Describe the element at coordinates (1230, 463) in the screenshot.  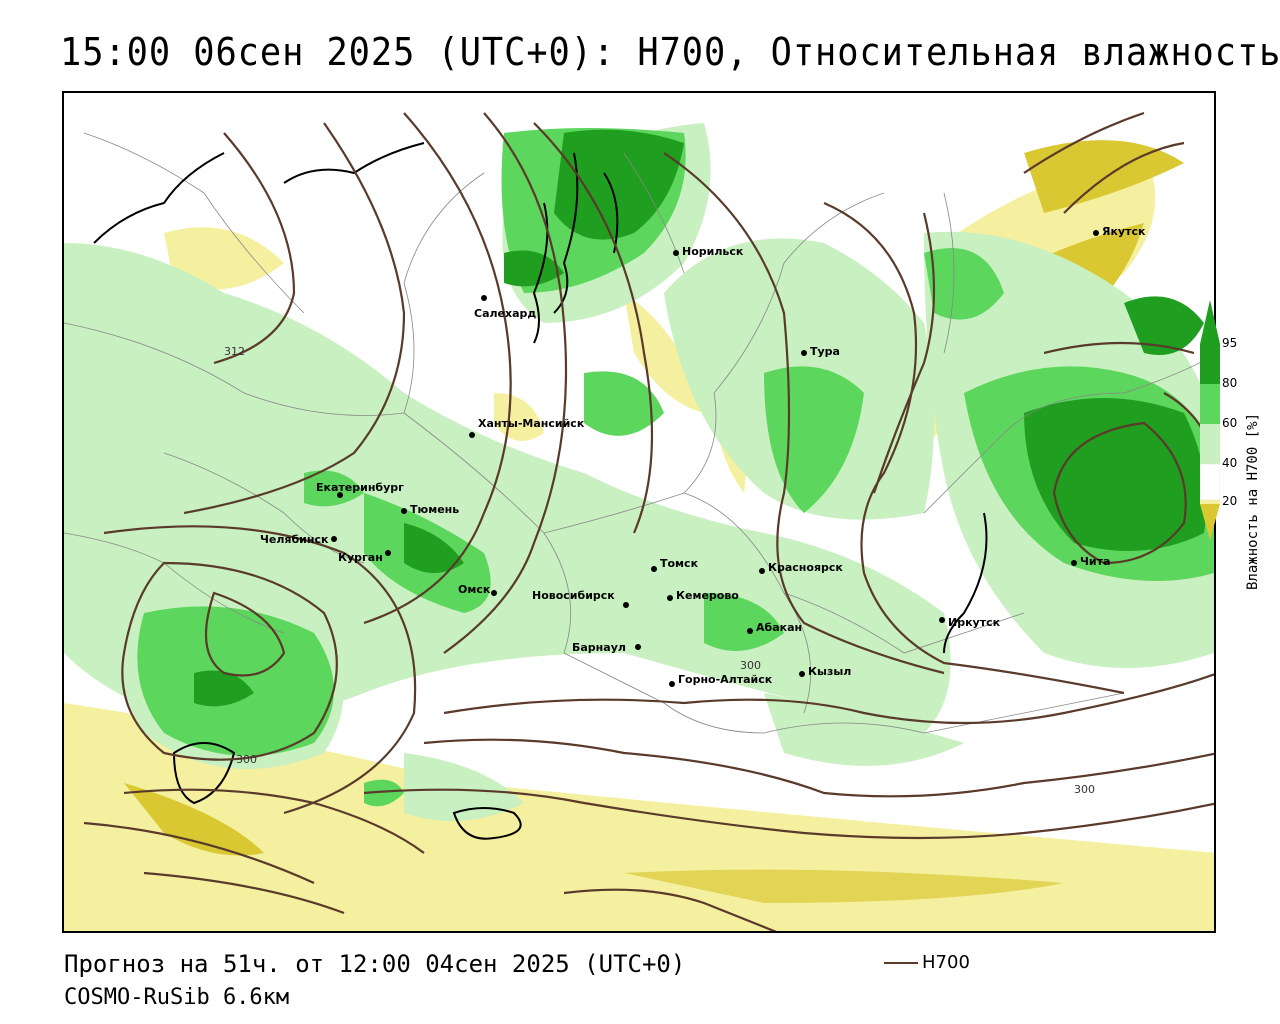
I see `colorbar-tick: 40` at that location.